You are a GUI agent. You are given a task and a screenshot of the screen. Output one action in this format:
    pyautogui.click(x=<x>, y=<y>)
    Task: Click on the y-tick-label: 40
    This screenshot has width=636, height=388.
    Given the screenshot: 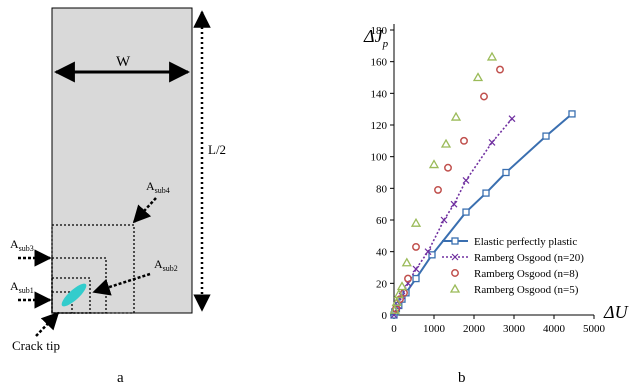 What is the action you would take?
    pyautogui.click(x=382, y=253)
    